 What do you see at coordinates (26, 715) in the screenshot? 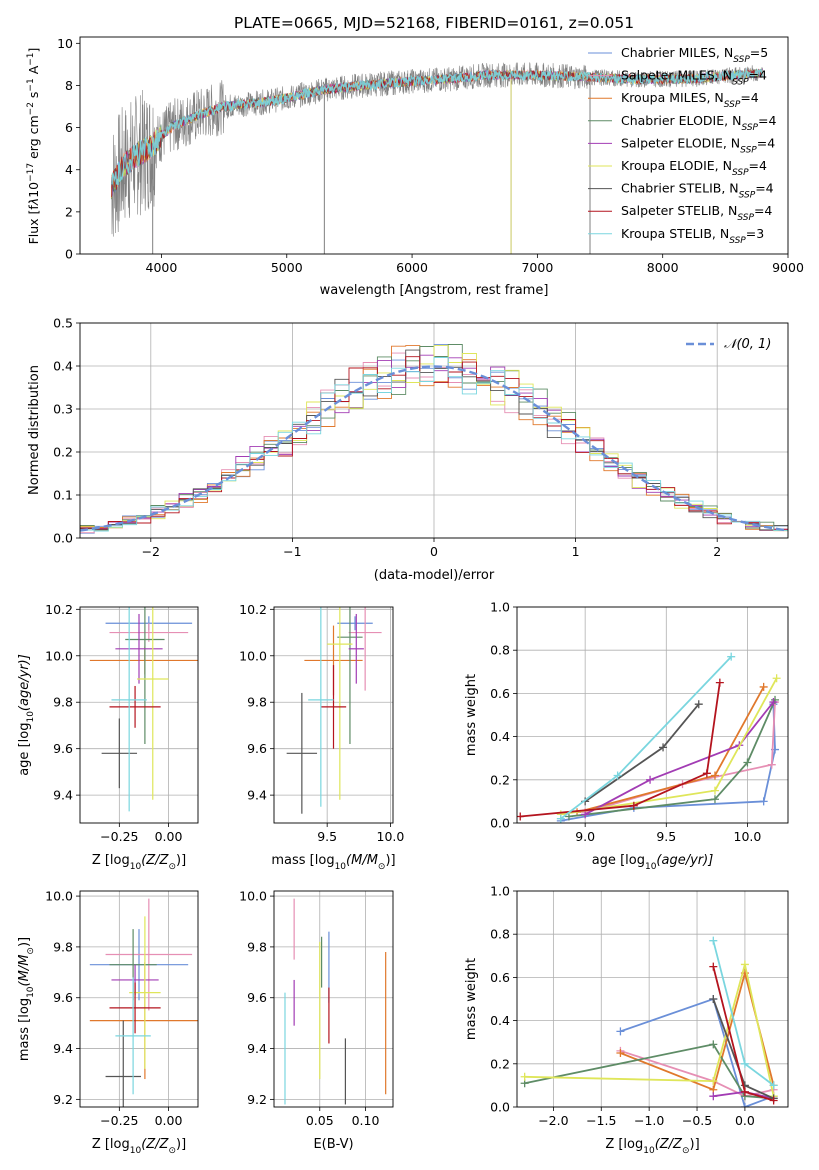
I see `y-axis-label: age [log10(age/yr)]` at bounding box center [26, 715].